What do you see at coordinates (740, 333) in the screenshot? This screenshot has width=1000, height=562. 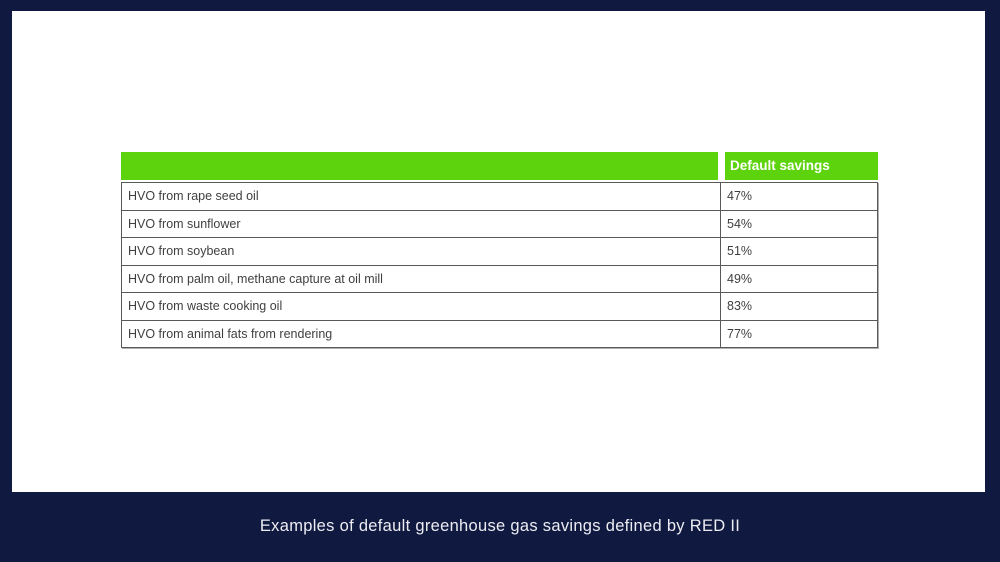 I see `row-value: 77%` at bounding box center [740, 333].